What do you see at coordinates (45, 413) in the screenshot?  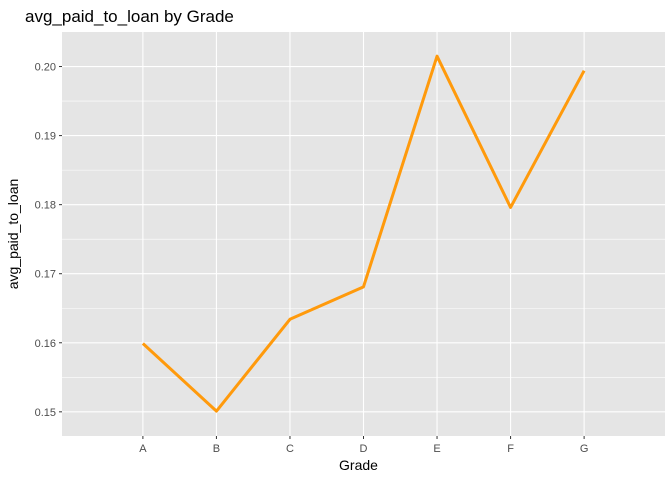 I see `y-tick-label: 0.15` at bounding box center [45, 413].